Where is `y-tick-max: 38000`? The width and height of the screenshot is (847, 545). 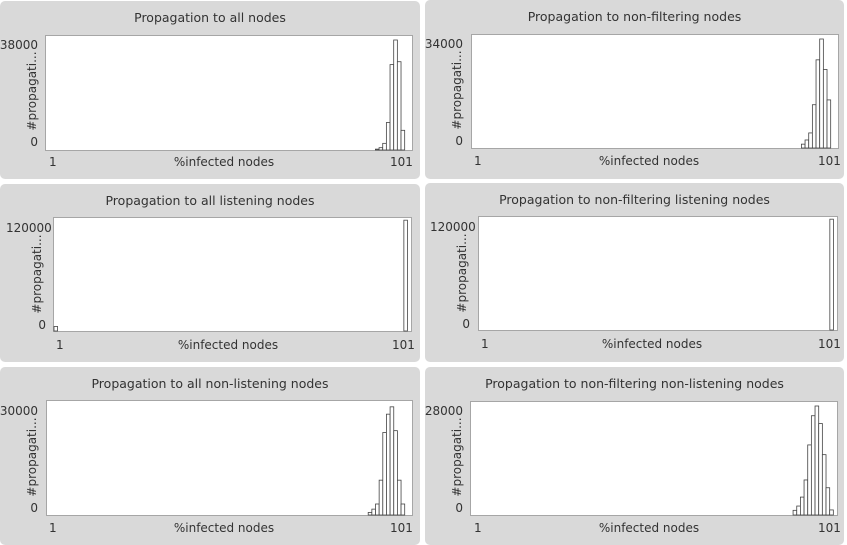
y-tick-max: 38000 is located at coordinates (19, 45).